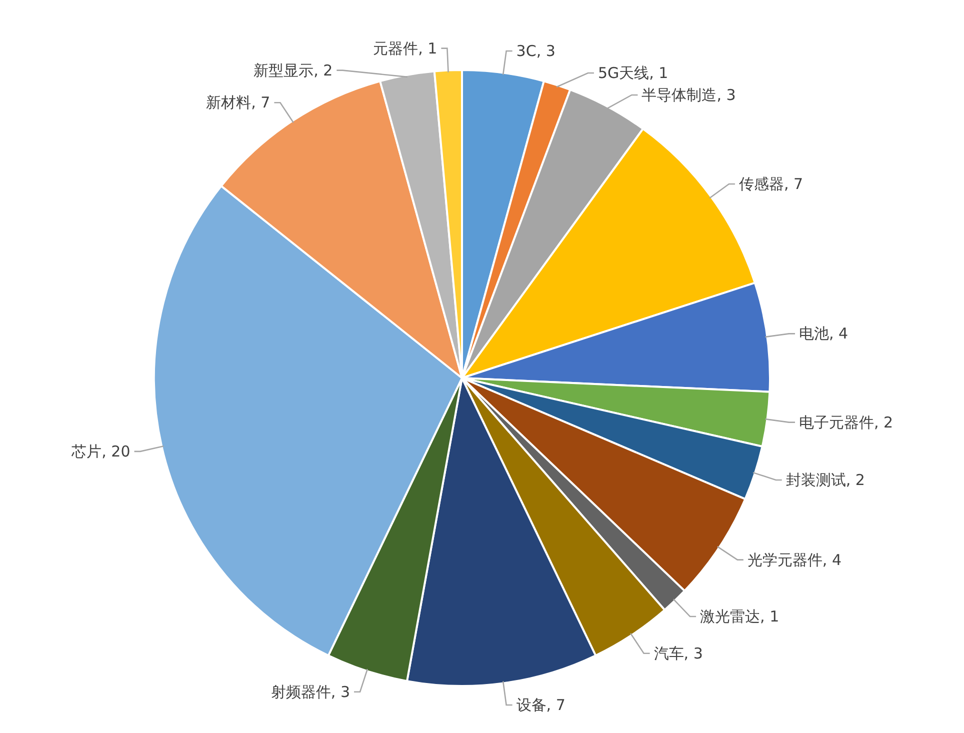 This screenshot has width=964, height=733. I want to click on label-元器件: 元器件, 1, so click(405, 48).